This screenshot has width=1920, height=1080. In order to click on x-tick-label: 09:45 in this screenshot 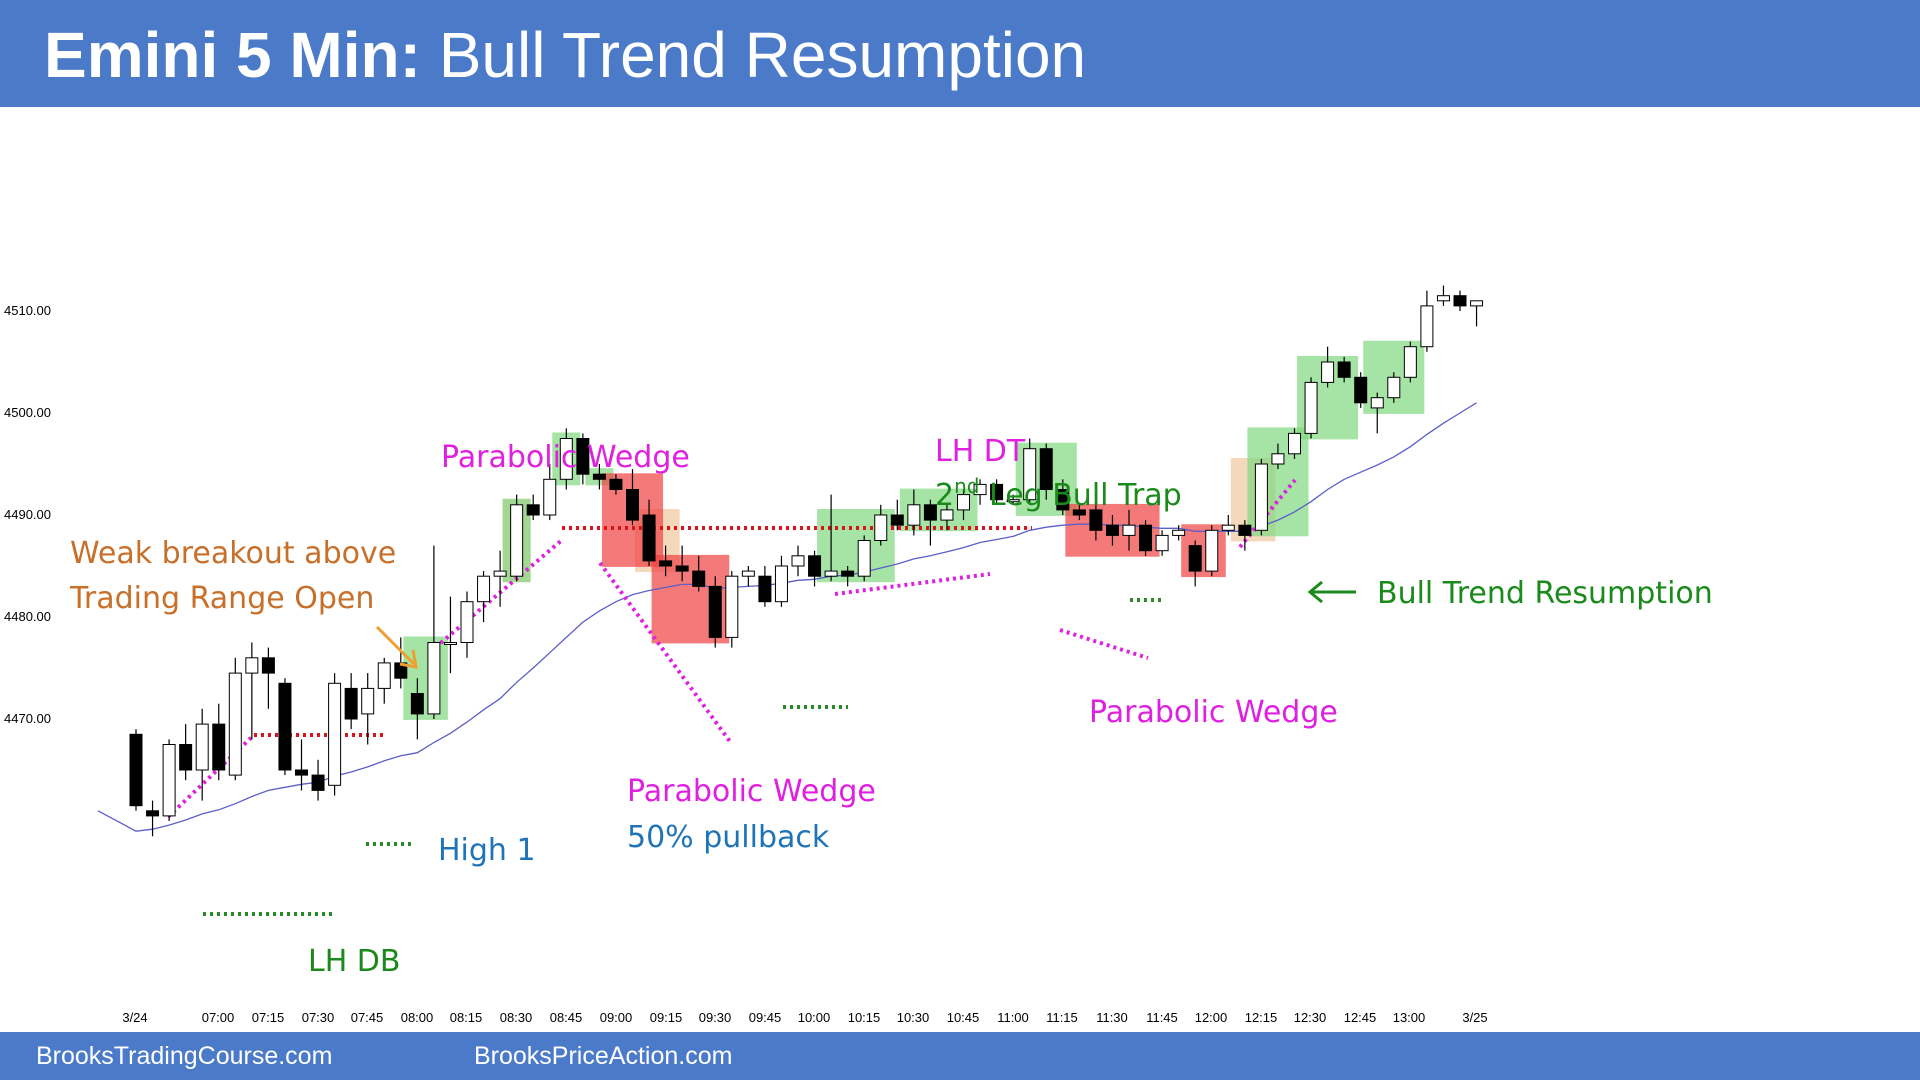, I will do `click(765, 1017)`.